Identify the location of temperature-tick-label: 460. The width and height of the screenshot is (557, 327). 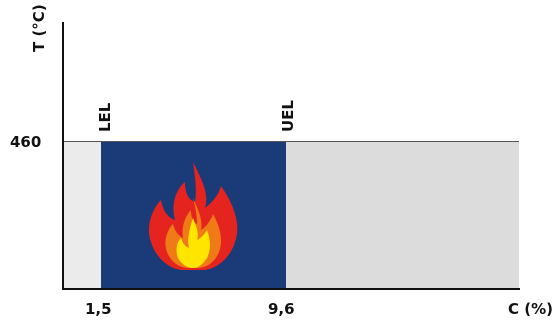
(26, 142).